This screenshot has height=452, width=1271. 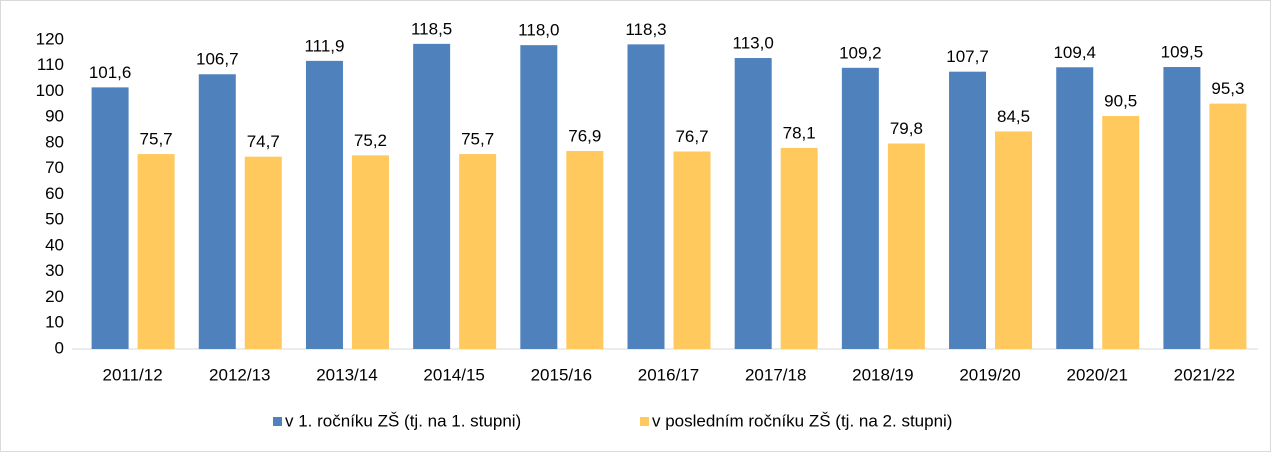 What do you see at coordinates (110, 72) in the screenshot?
I see `value-label: 101,6` at bounding box center [110, 72].